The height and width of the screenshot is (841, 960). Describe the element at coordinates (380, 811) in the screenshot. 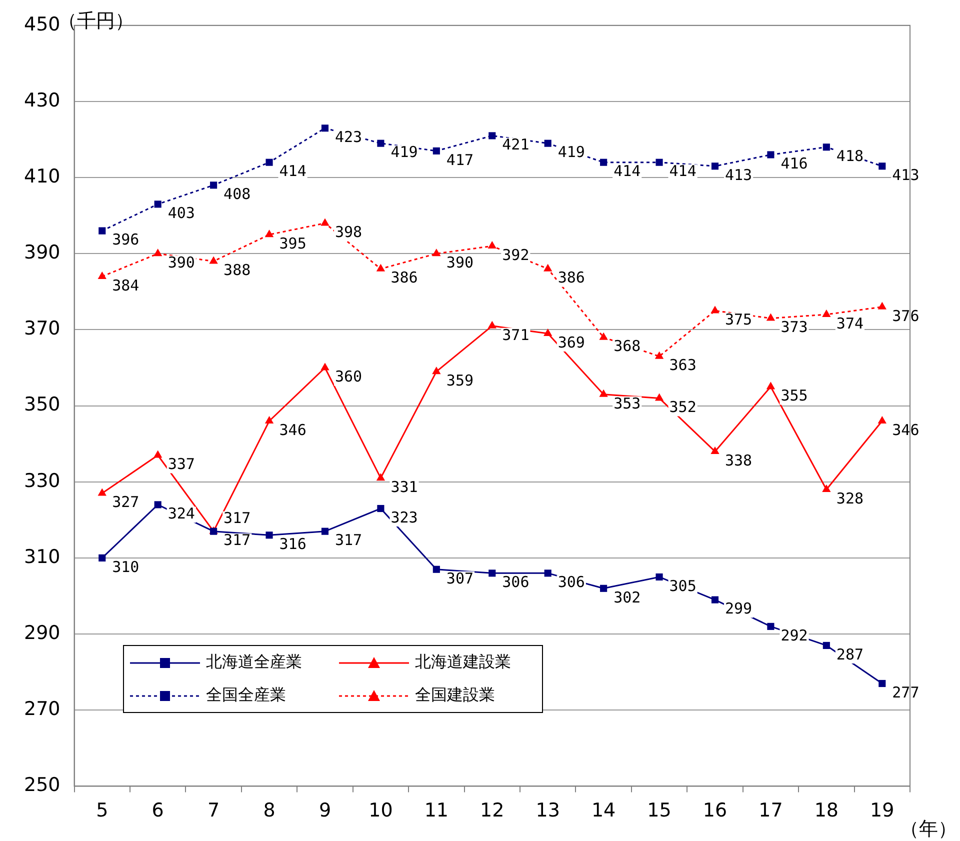

I see `x-tick-label: 10` at that location.